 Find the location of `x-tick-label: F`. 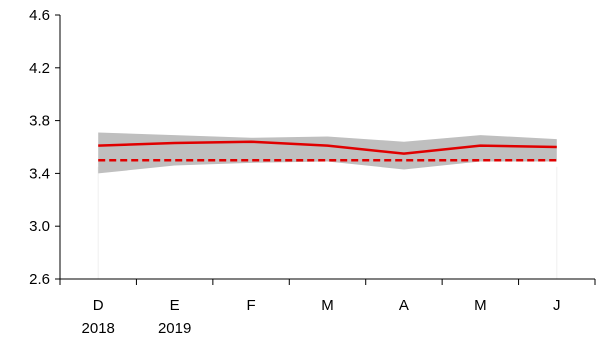

x-tick-label: F is located at coordinates (250, 305).